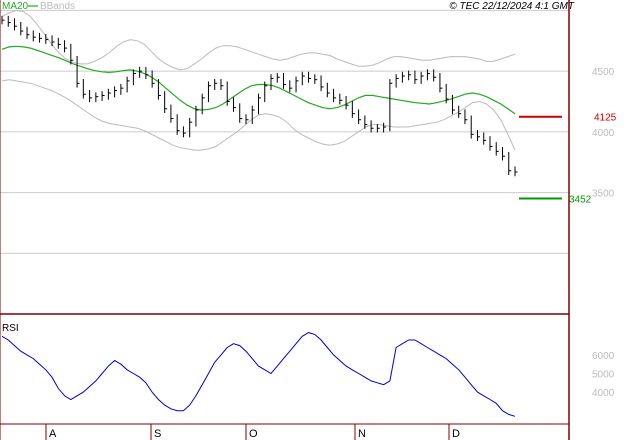 The image size is (627, 440). Describe the element at coordinates (568, 159) in the screenshot. I see `price-levels: 4125 3452` at that location.